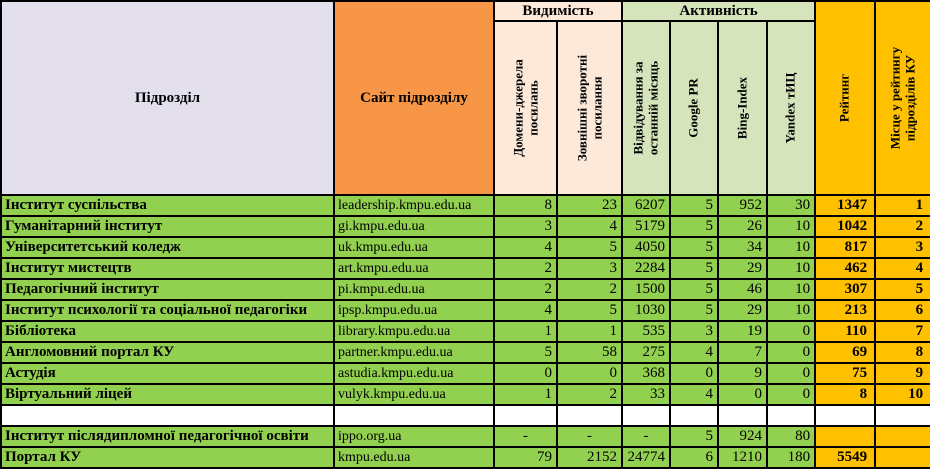  I want to click on cell-google-pr: 6, so click(694, 457).